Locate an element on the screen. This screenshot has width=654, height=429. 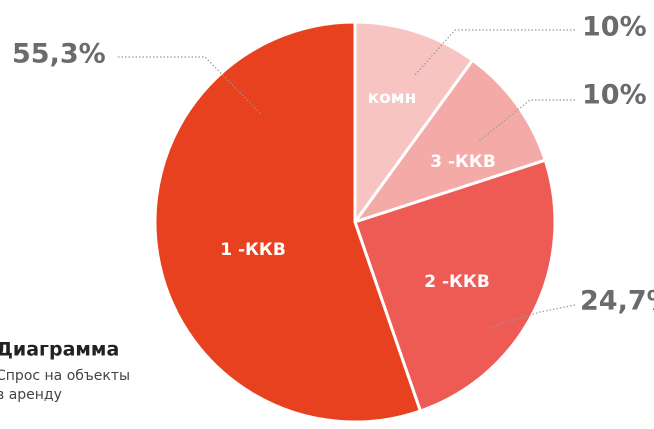
value-label: 55,3% is located at coordinates (59, 54).